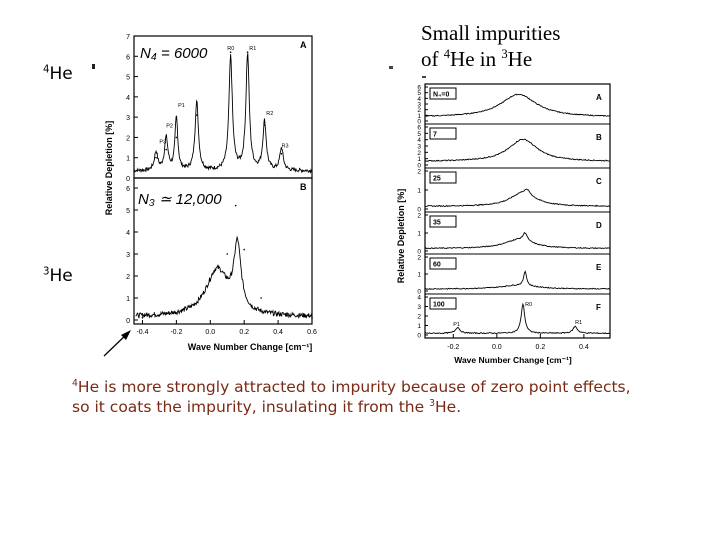  I want to click on n4-box-label: 35, so click(437, 223).